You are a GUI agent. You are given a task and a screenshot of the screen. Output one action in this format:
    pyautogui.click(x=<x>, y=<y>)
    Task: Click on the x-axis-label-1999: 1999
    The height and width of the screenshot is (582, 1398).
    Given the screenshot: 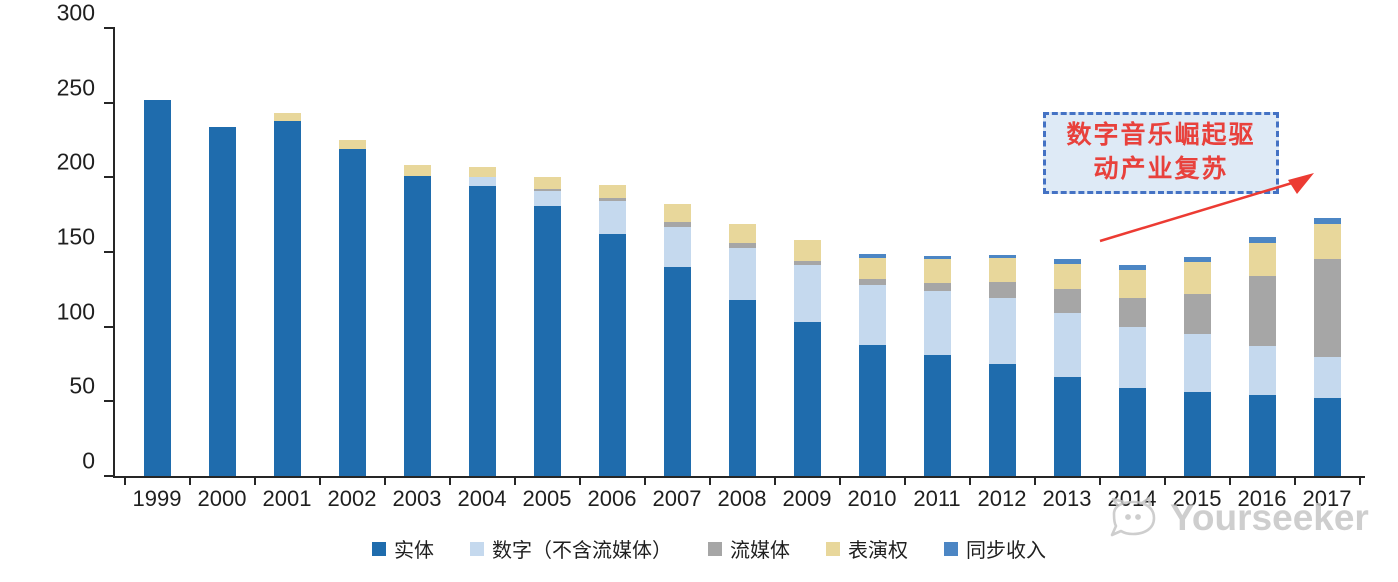 What is the action you would take?
    pyautogui.click(x=157, y=498)
    